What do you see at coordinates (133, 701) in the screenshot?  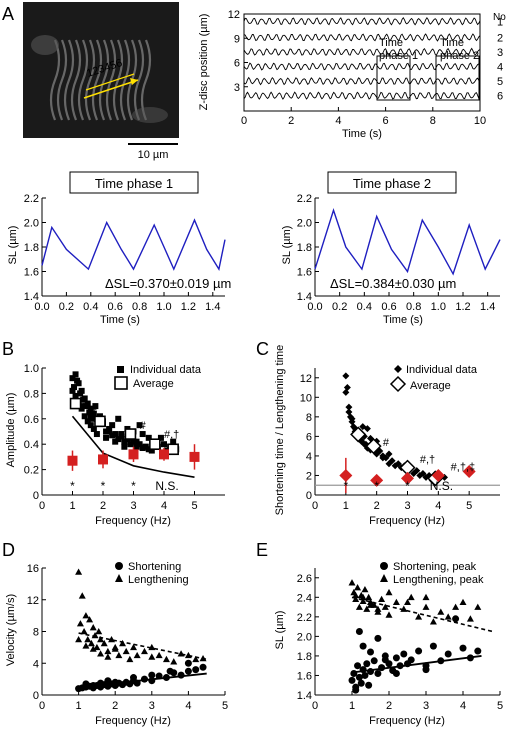 I see `panel-d-x-ticks: 0 1 2 3 4 5` at bounding box center [133, 701].